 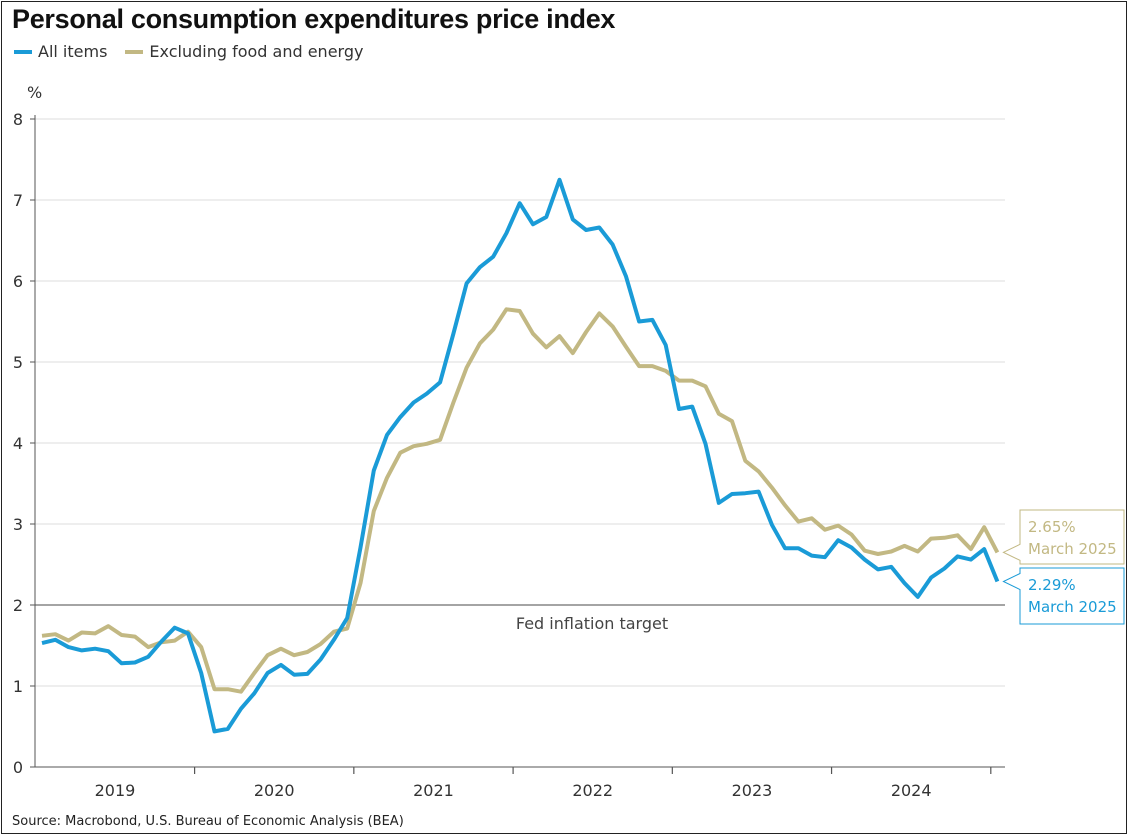 What do you see at coordinates (752, 790) in the screenshot?
I see `x-tick-label-2023: 2023` at bounding box center [752, 790].